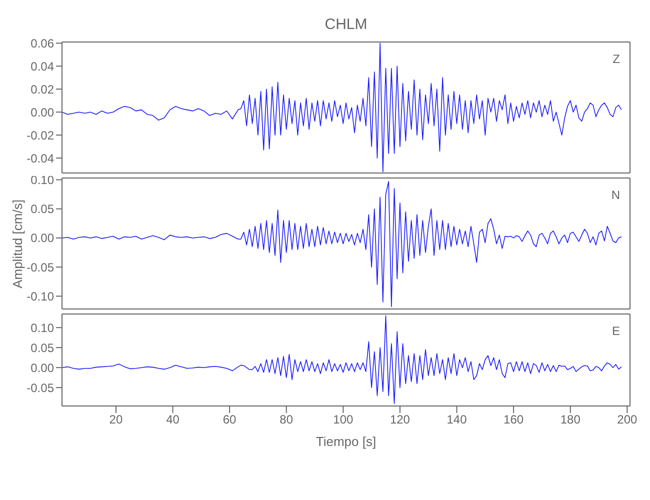 Image resolution: width=650 pixels, height=500 pixels. I want to click on y-tick-label: -0.02, so click(40, 135).